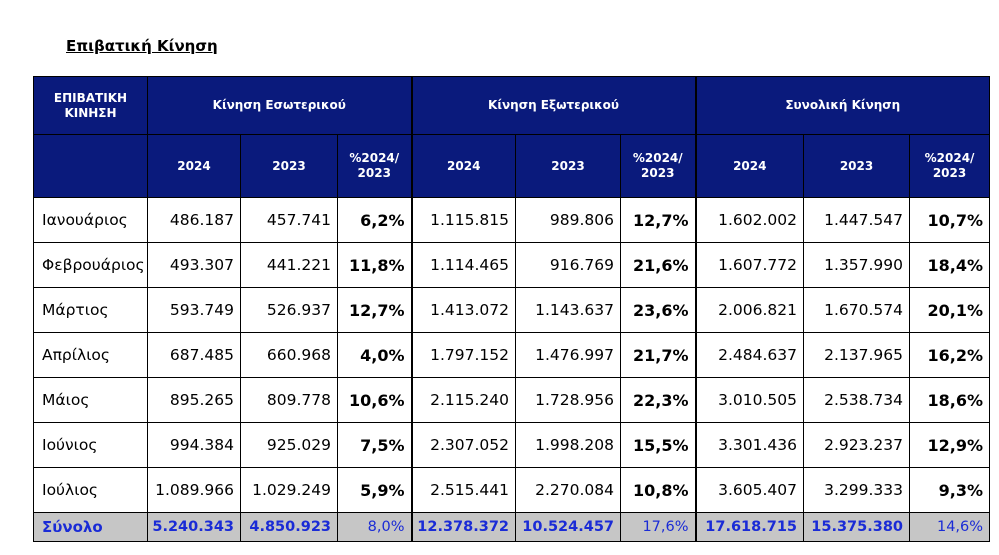 The width and height of the screenshot is (999, 555). I want to click on value-cell: 1.476.997, so click(568, 355).